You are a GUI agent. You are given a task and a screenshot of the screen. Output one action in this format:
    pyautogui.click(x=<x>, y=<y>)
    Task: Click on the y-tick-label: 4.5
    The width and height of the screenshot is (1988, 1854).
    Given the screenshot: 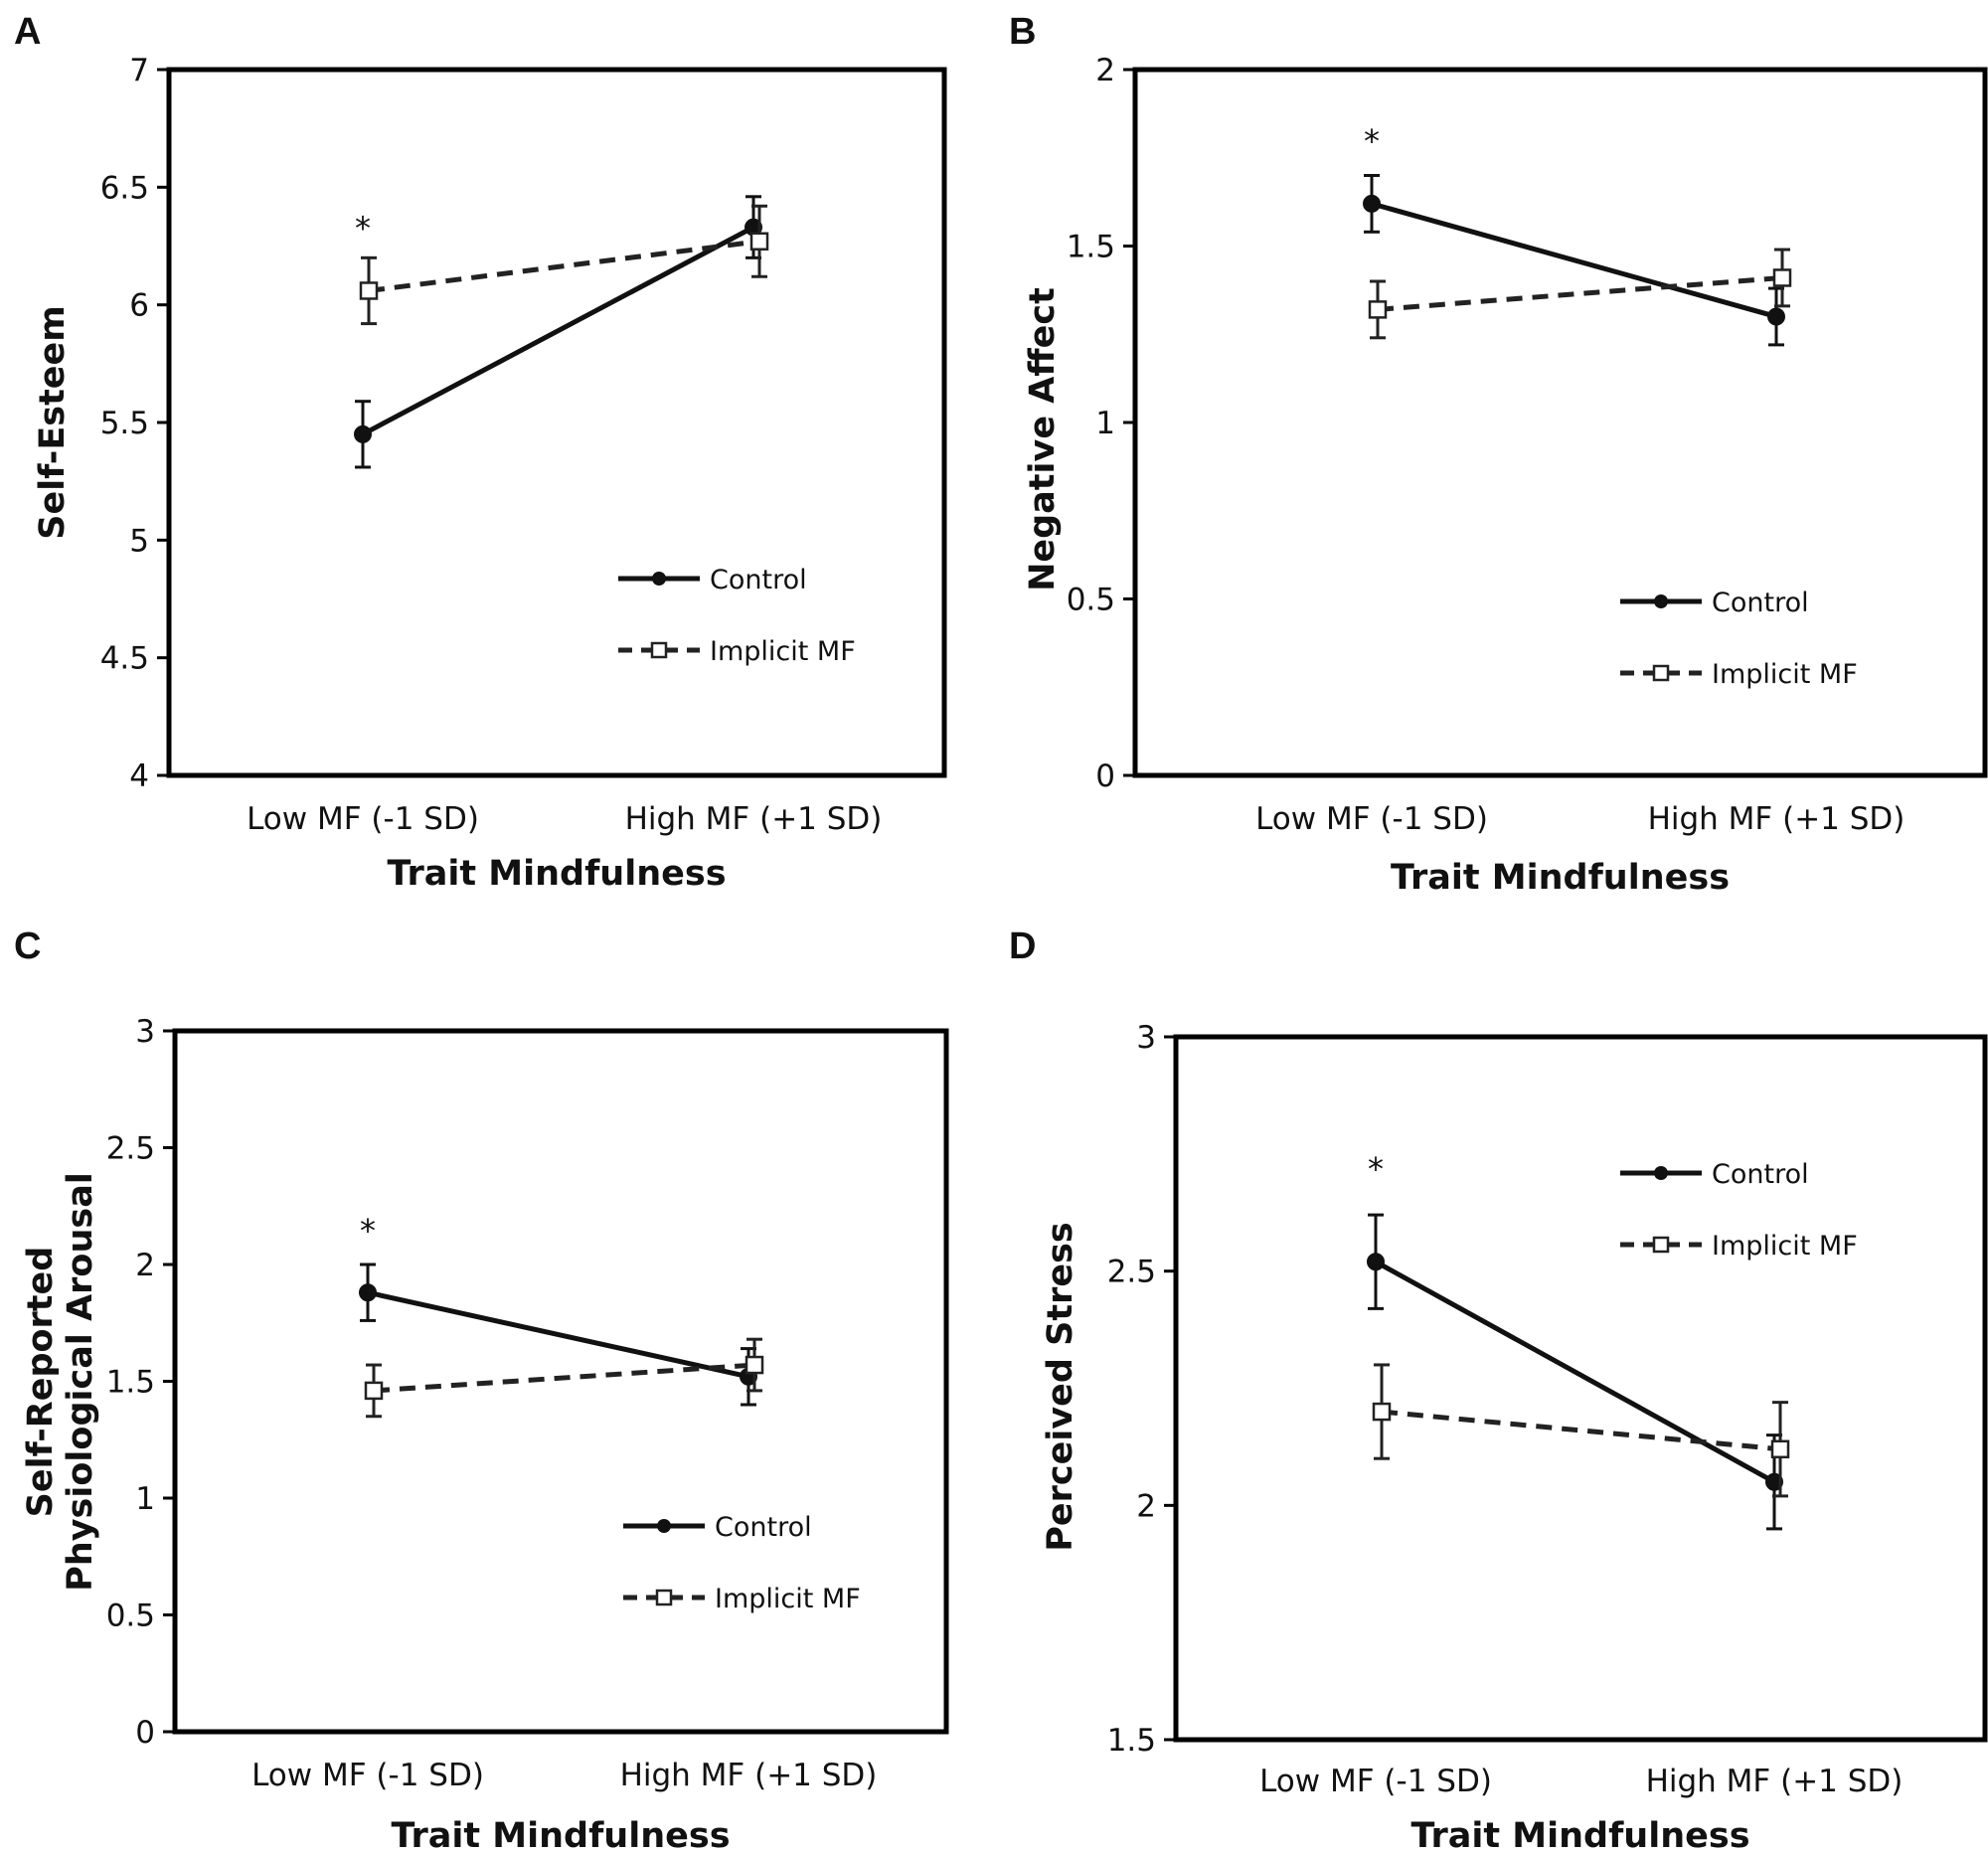 What is the action you would take?
    pyautogui.click(x=124, y=659)
    